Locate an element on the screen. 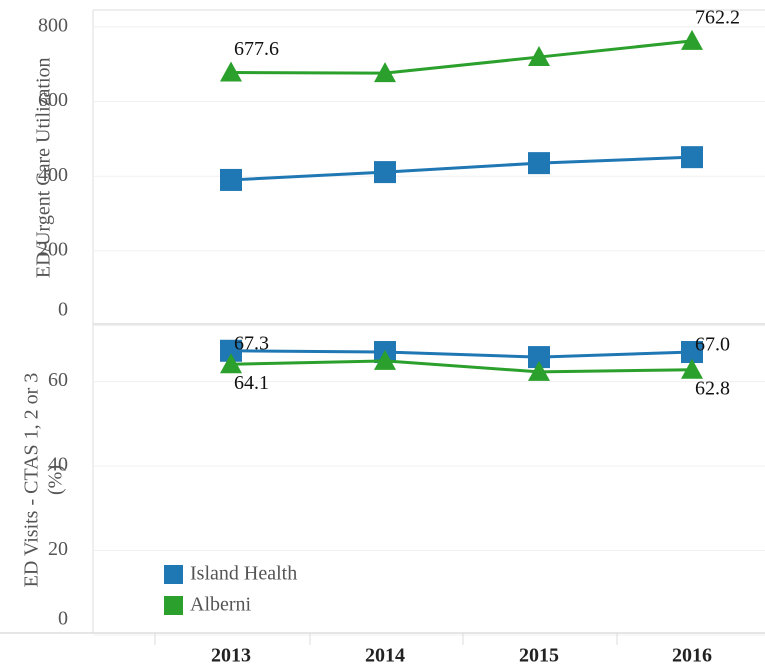 The width and height of the screenshot is (765, 669). data-label: 64.1 is located at coordinates (251, 383).